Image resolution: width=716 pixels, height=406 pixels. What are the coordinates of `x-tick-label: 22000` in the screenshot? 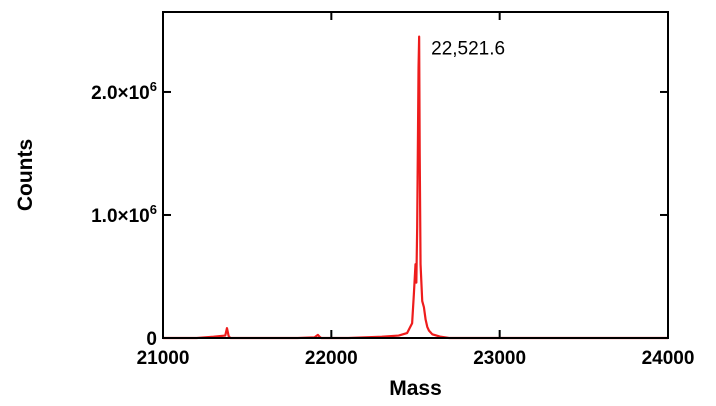 It's located at (331, 358).